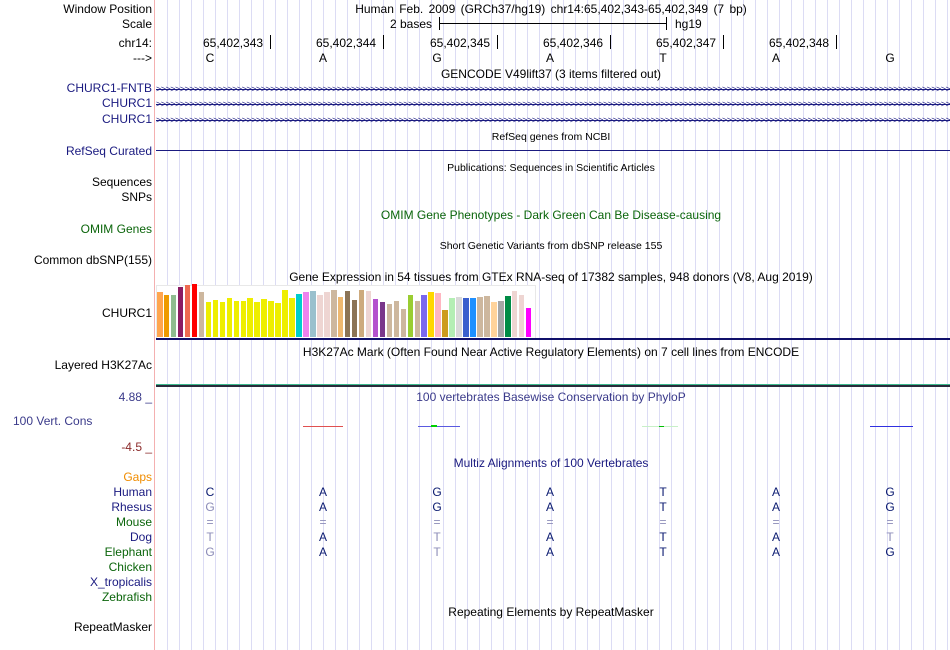  What do you see at coordinates (126, 313) in the screenshot?
I see `gtex-label: CHURC1` at bounding box center [126, 313].